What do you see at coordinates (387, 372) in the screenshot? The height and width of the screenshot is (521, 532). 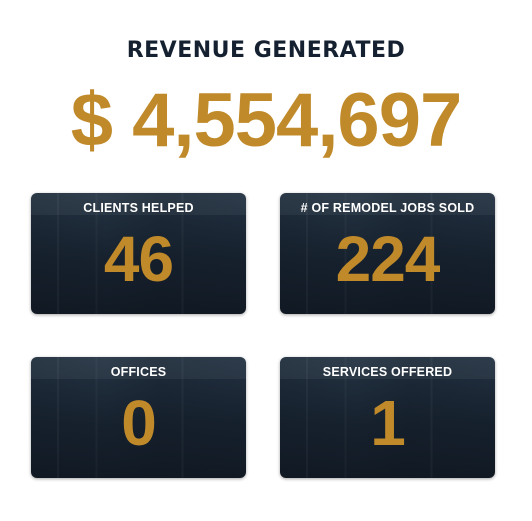 I see `stat-label: SERVICES OFFERED` at bounding box center [387, 372].